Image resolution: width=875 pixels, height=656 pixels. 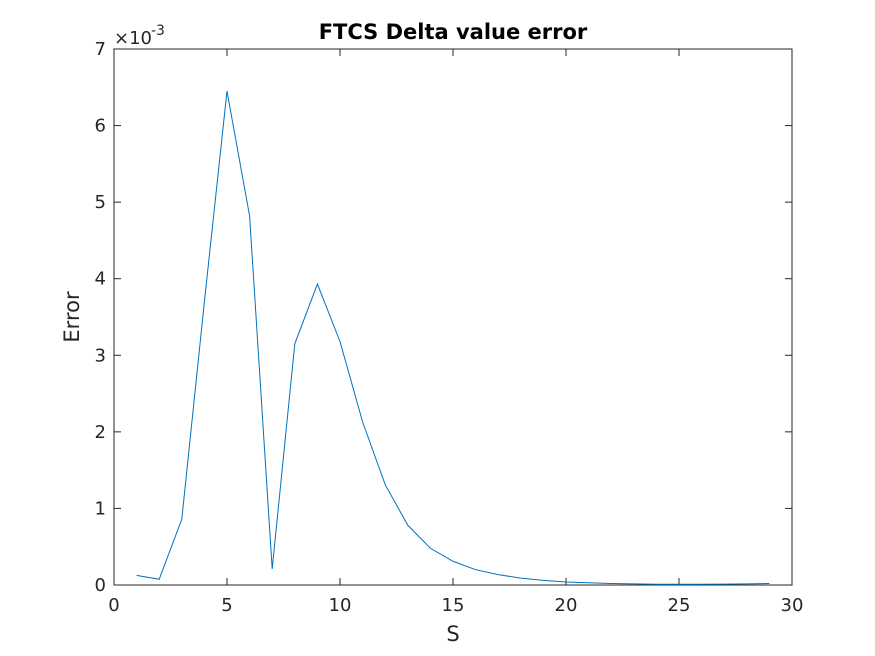 What do you see at coordinates (792, 605) in the screenshot?
I see `x-tick-label: 30` at bounding box center [792, 605].